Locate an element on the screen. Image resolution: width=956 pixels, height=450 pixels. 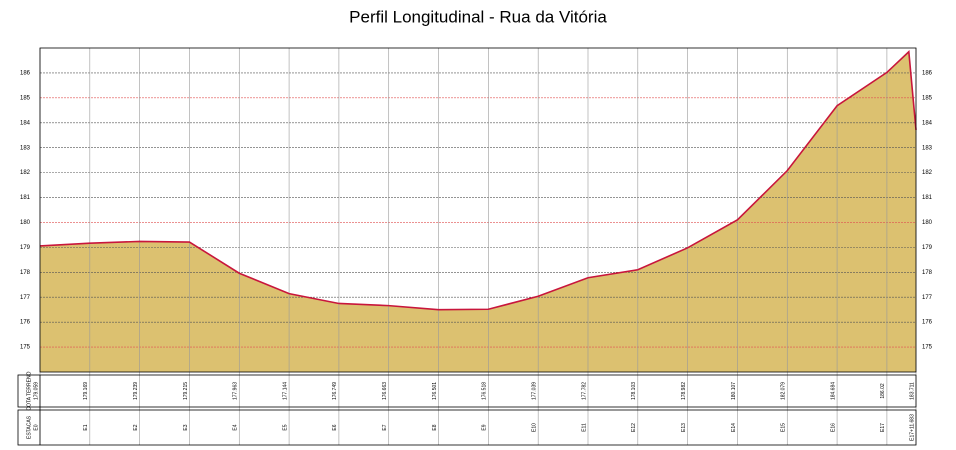
y2-tick-label: 175 is located at coordinates (927, 348).